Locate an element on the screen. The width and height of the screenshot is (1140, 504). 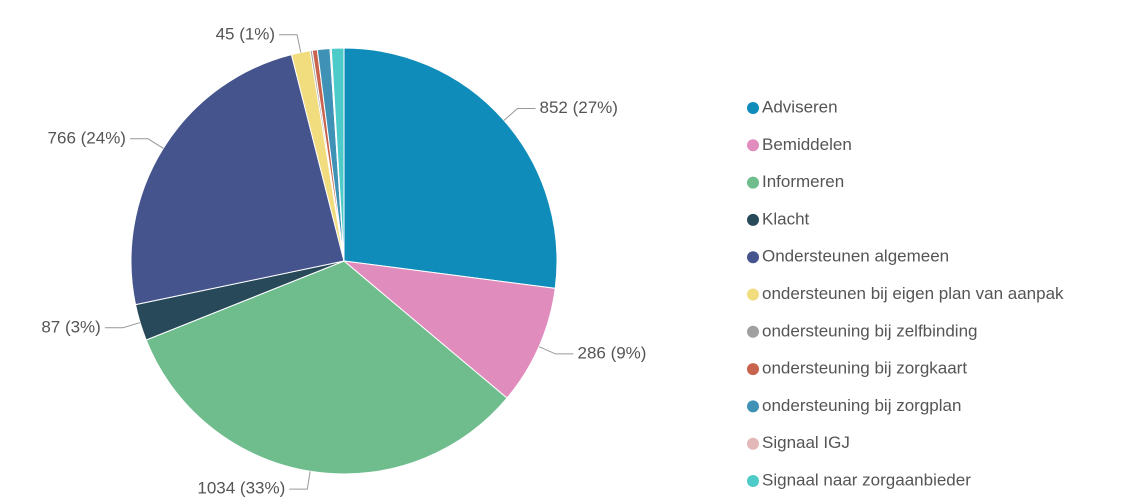
data-label: 766 (24%) is located at coordinates (87, 137).